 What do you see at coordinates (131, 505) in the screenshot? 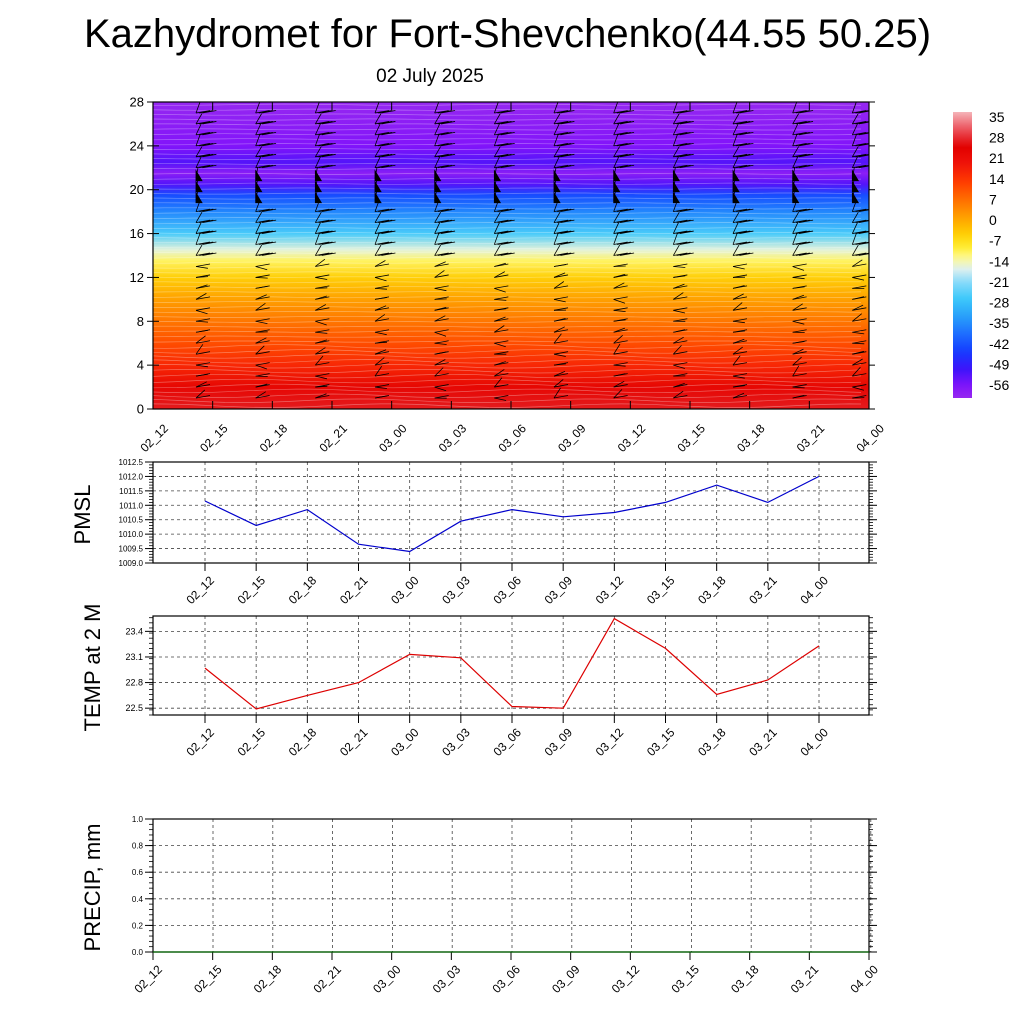
I see `y-tick-label: 1011.0` at bounding box center [131, 505].